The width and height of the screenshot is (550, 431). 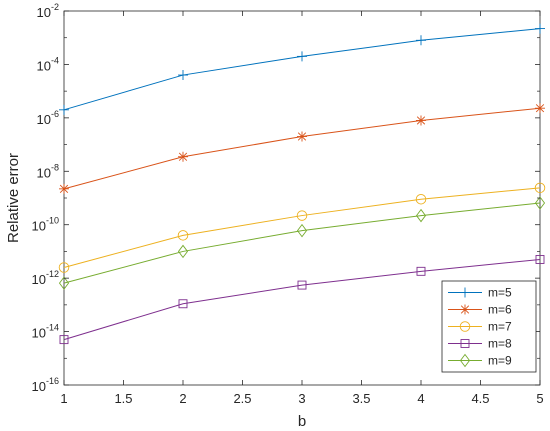 What do you see at coordinates (500, 344) in the screenshot?
I see `legend-label: m=8` at bounding box center [500, 344].